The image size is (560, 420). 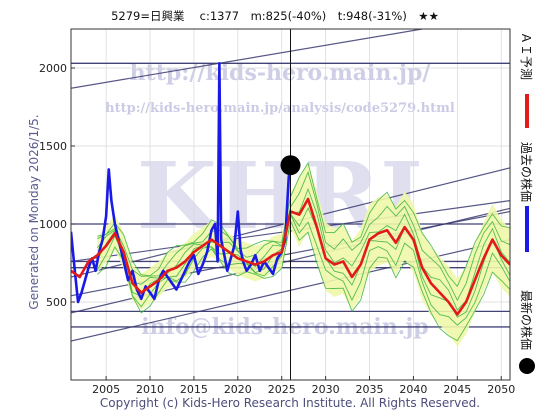 What do you see at coordinates (527, 203) in the screenshot?
I see `legend: ＡＩ予測 過去の株価 最新の株価` at bounding box center [527, 203].